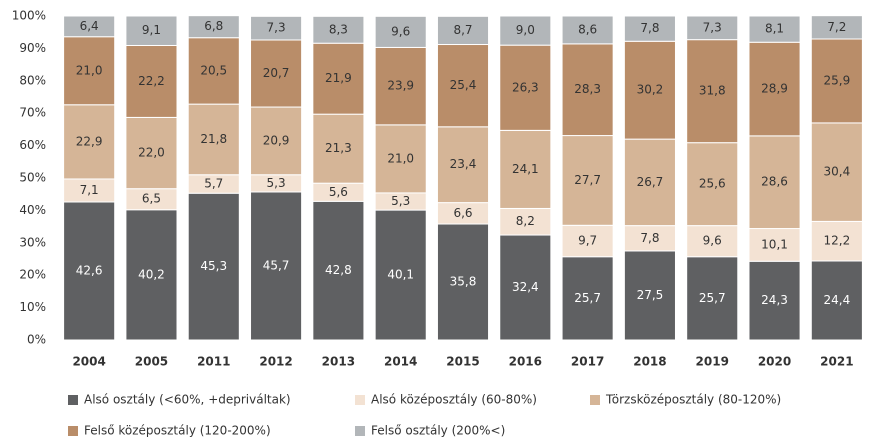  What do you see at coordinates (32, 113) in the screenshot?
I see `y-tick-label: 70%` at bounding box center [32, 113].